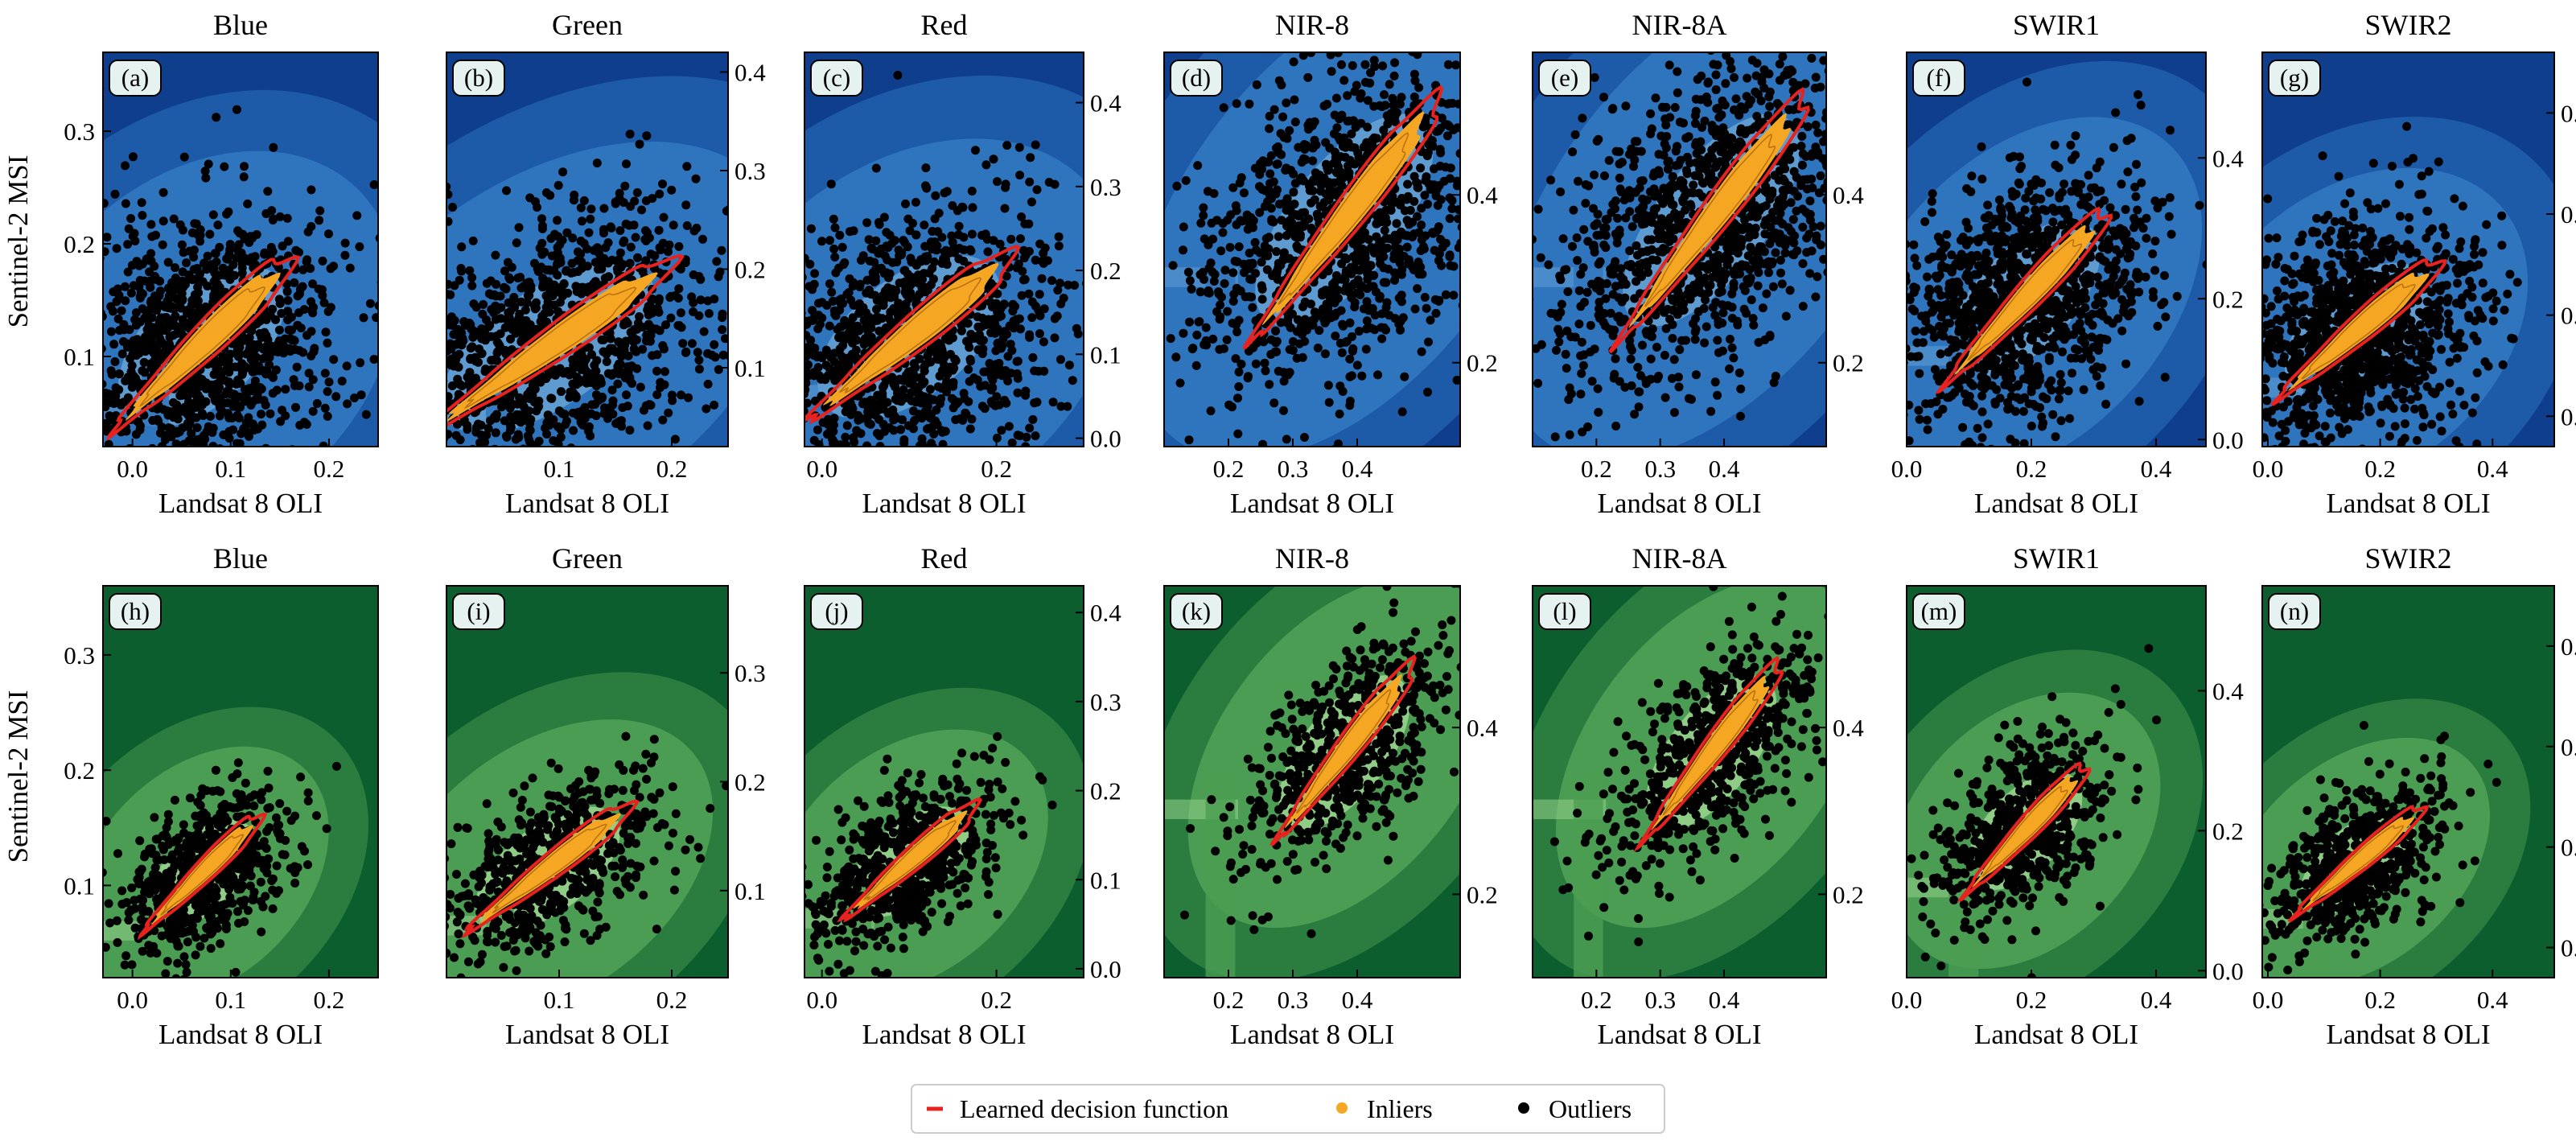  What do you see at coordinates (836, 78) in the screenshot?
I see `panel-tag-label: (c)` at bounding box center [836, 78].